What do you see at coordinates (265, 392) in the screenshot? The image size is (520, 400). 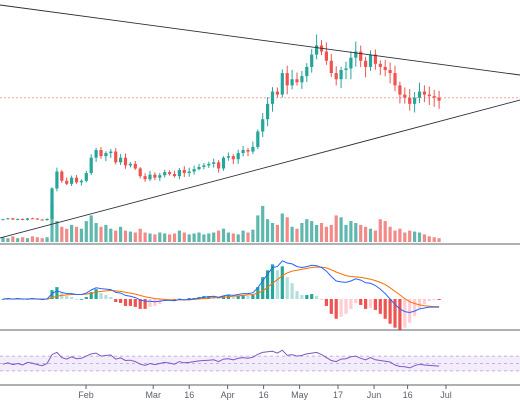 I see `time-axis: Feb Mar 16 Apr 16 May 17 Jun 16 Jul` at bounding box center [265, 392].